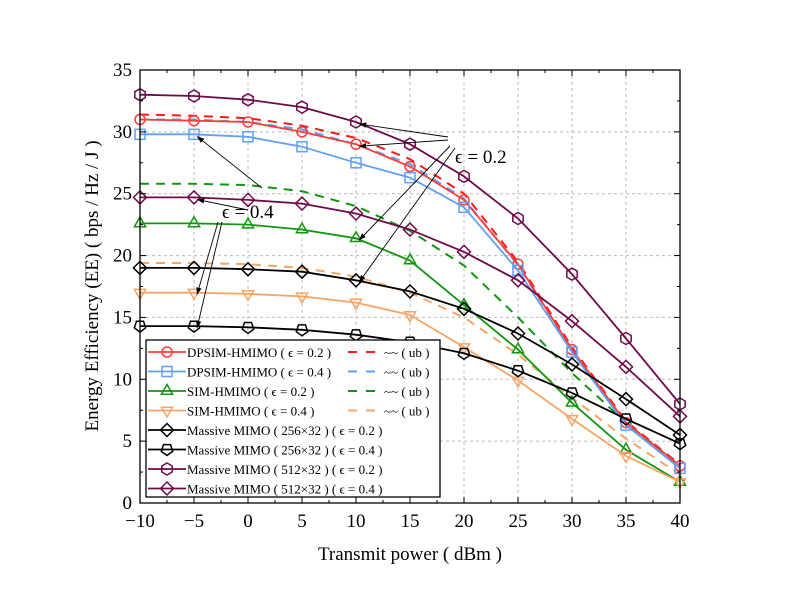 This screenshot has height=604, width=789. Describe the element at coordinates (288, 372) in the screenshot. I see `legend-entry: DPSIM-HMIMO ( ϵ = 0.4 ) ~~ ( ub )` at that location.